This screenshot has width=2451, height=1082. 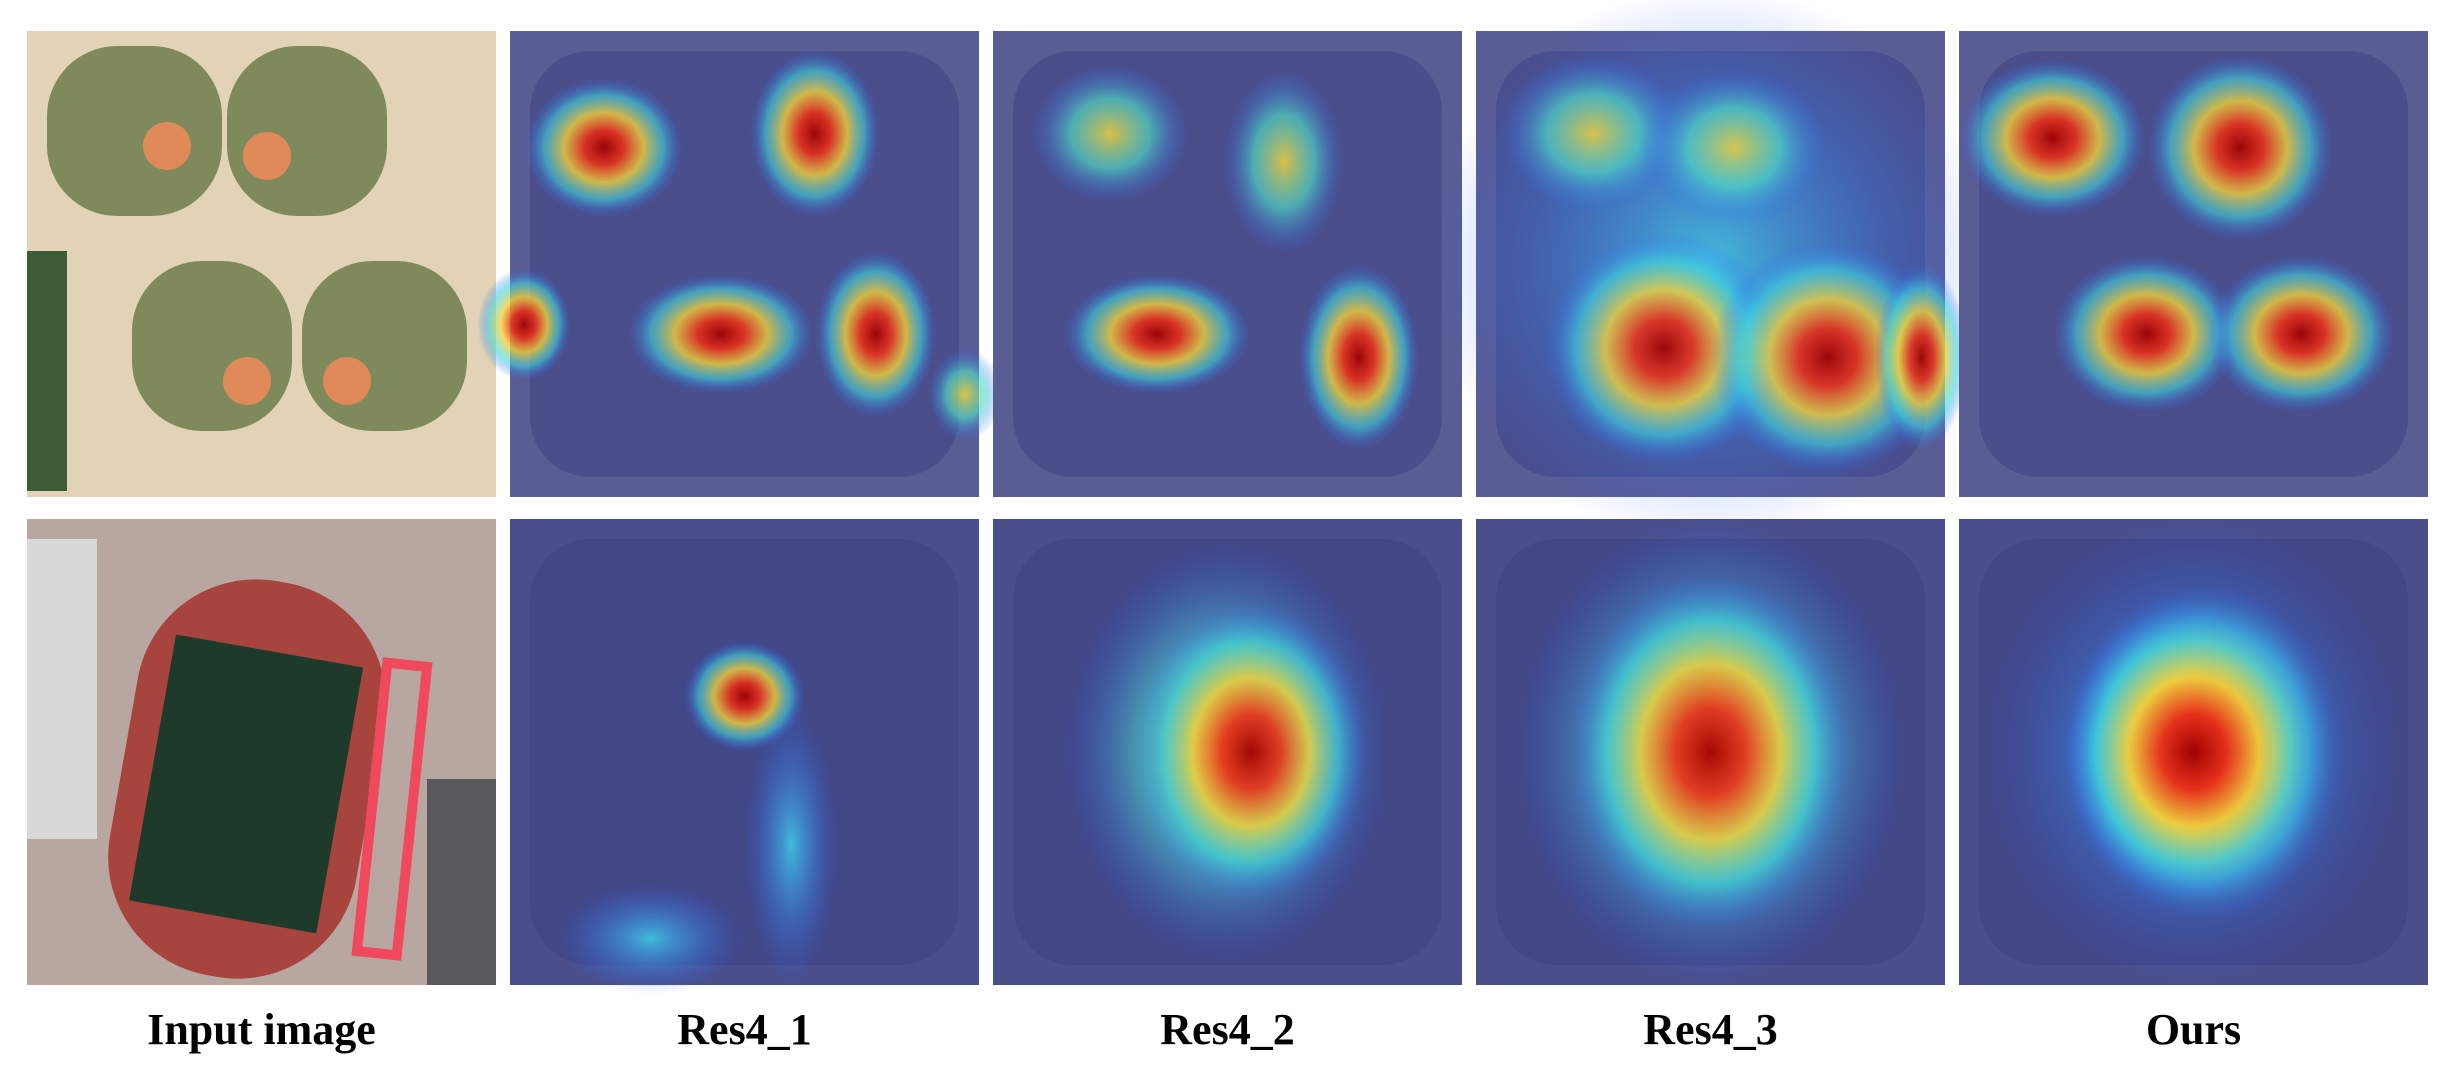 I want to click on pool, so click(x=392, y=809).